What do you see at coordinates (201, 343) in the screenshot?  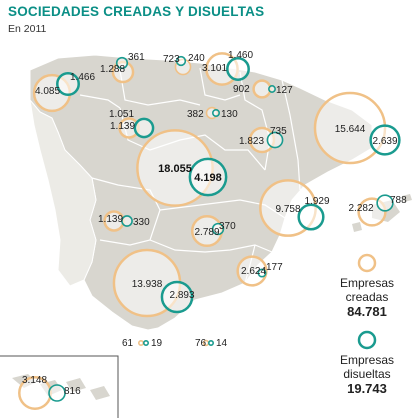 I see `label-created-melilla: 76` at bounding box center [201, 343].